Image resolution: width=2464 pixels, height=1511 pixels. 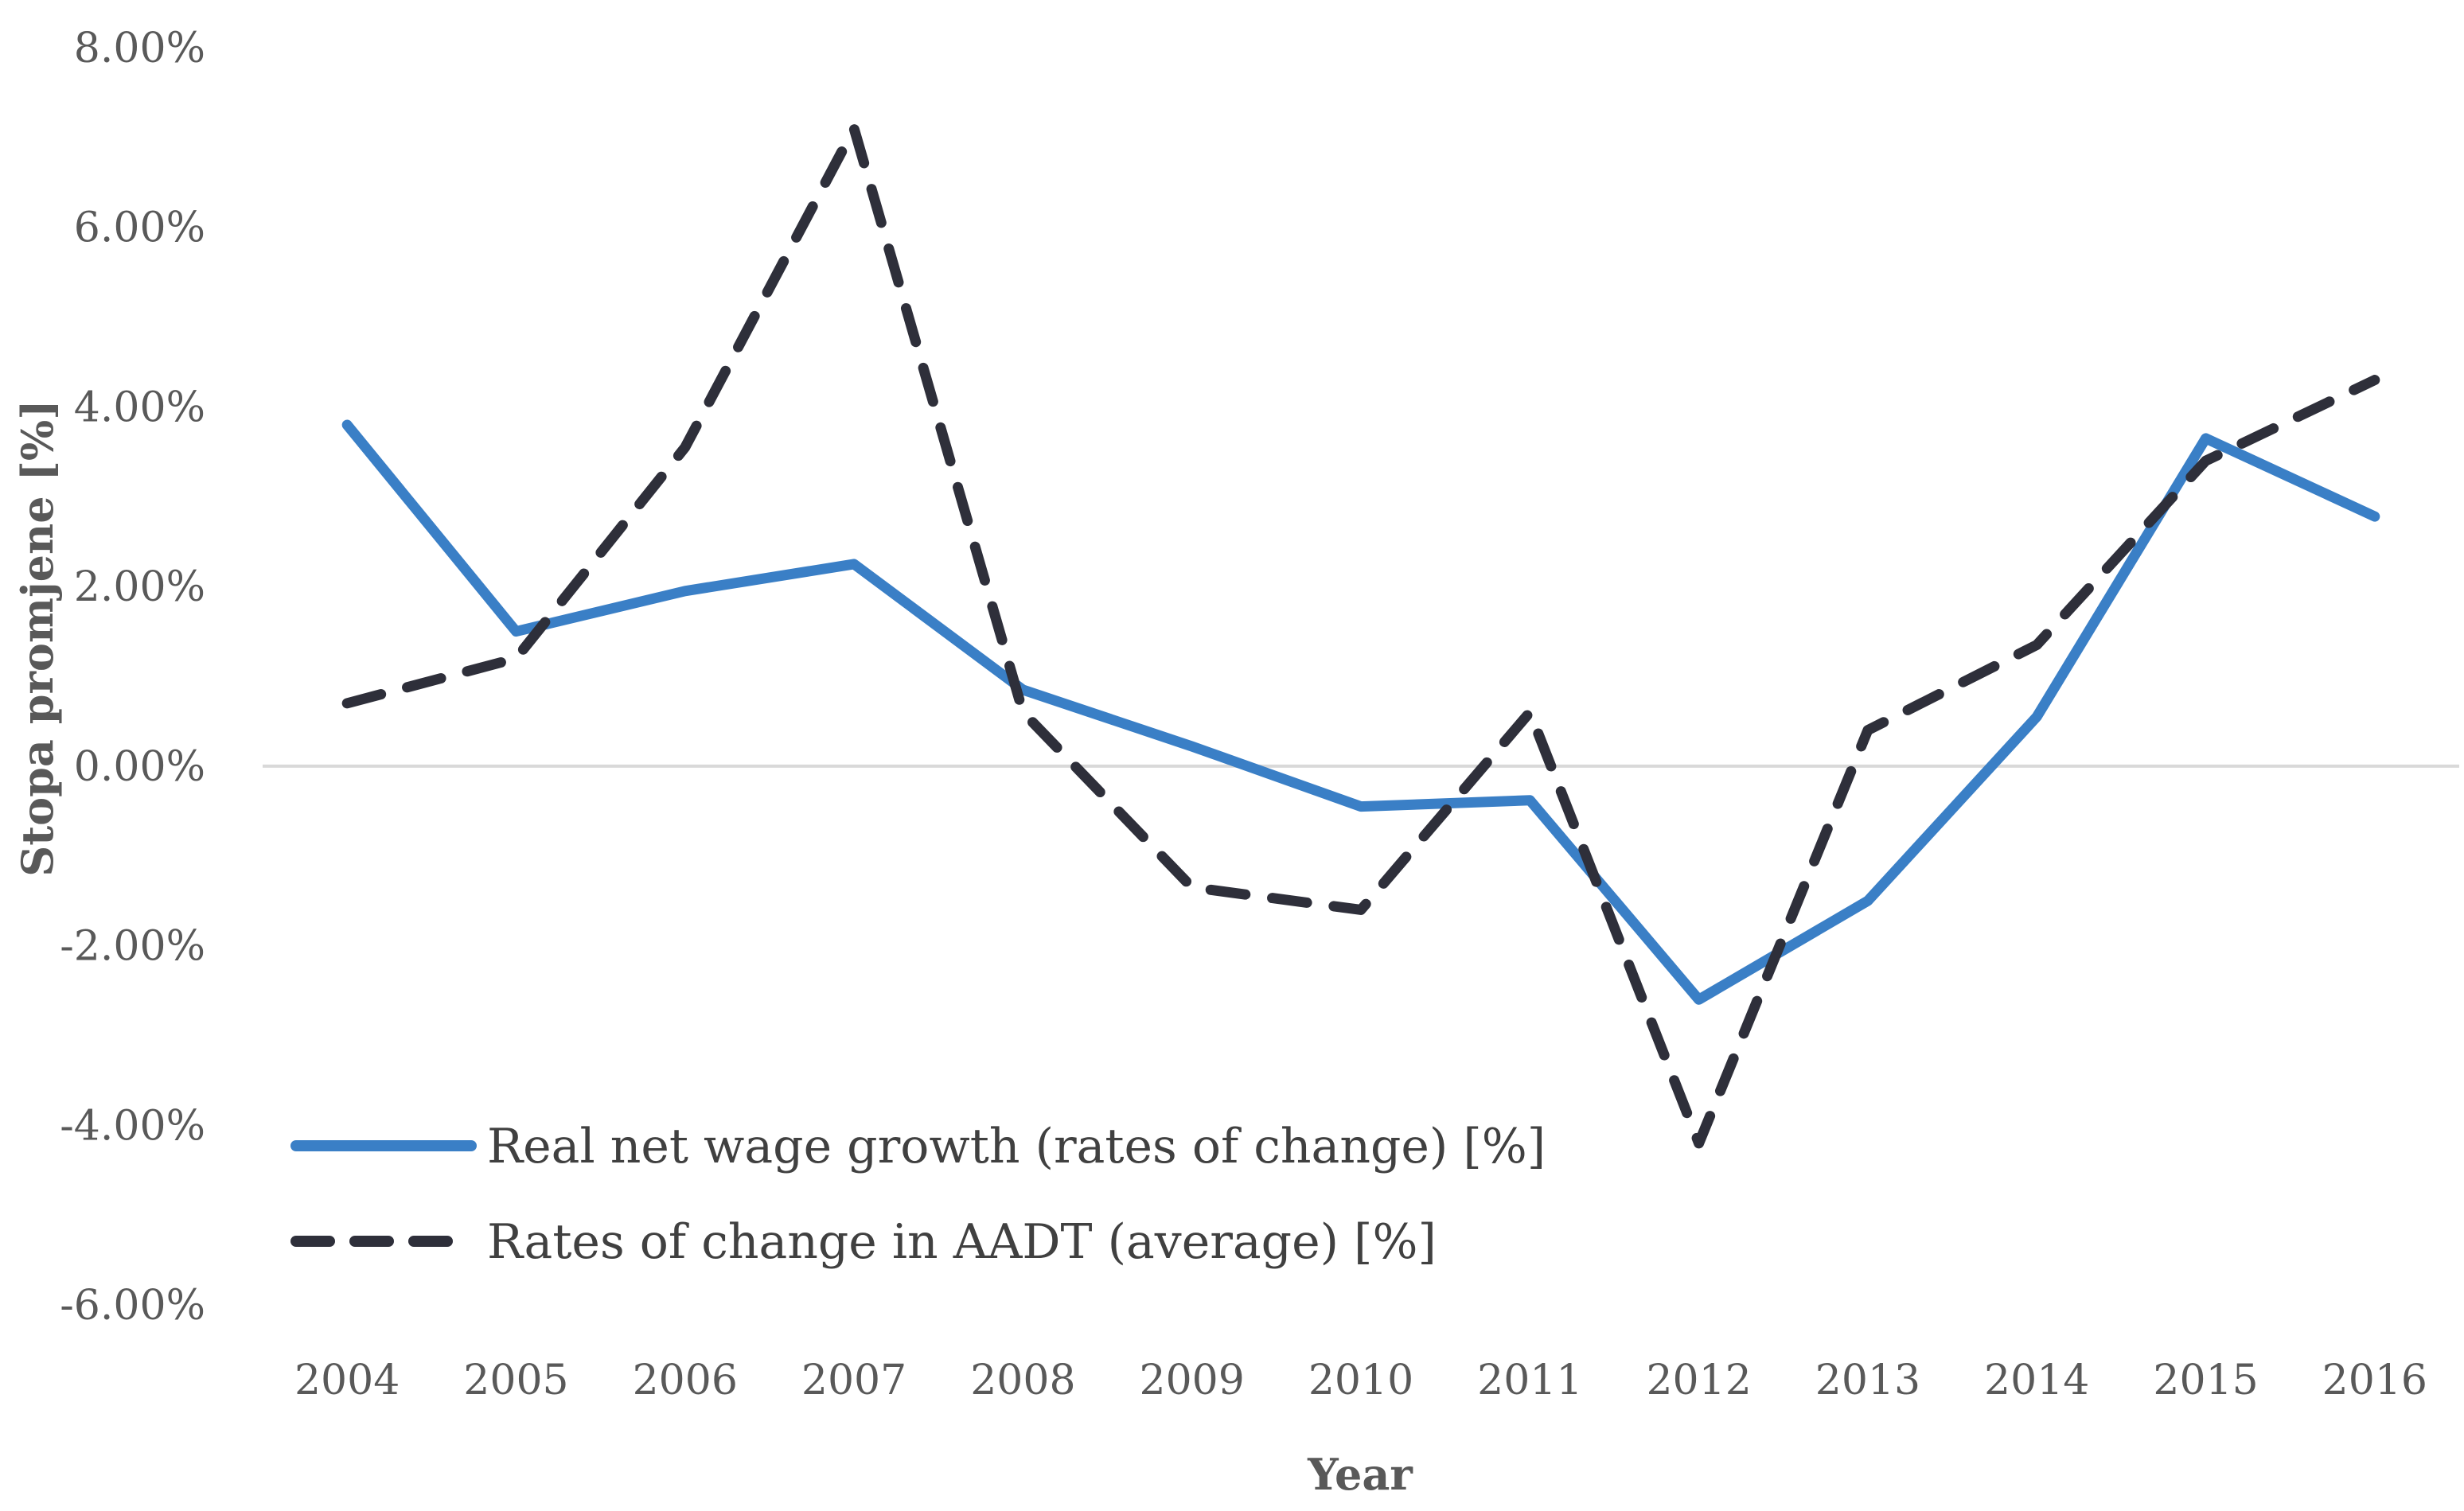 What do you see at coordinates (139, 587) in the screenshot?
I see `y-tick-label: 2.00%` at bounding box center [139, 587].